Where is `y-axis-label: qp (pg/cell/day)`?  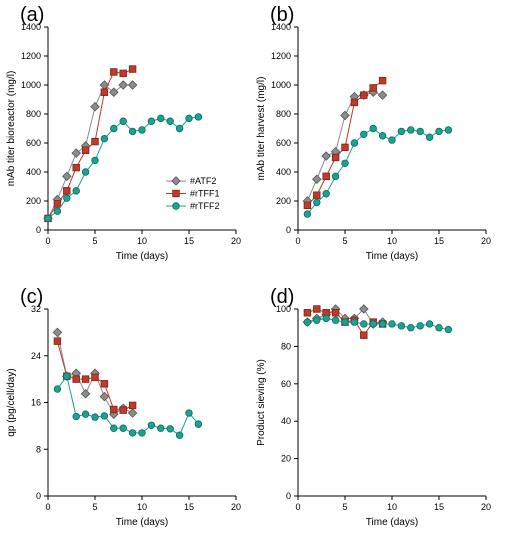 y-axis-label: qp (pg/cell/day) is located at coordinates (11, 402).